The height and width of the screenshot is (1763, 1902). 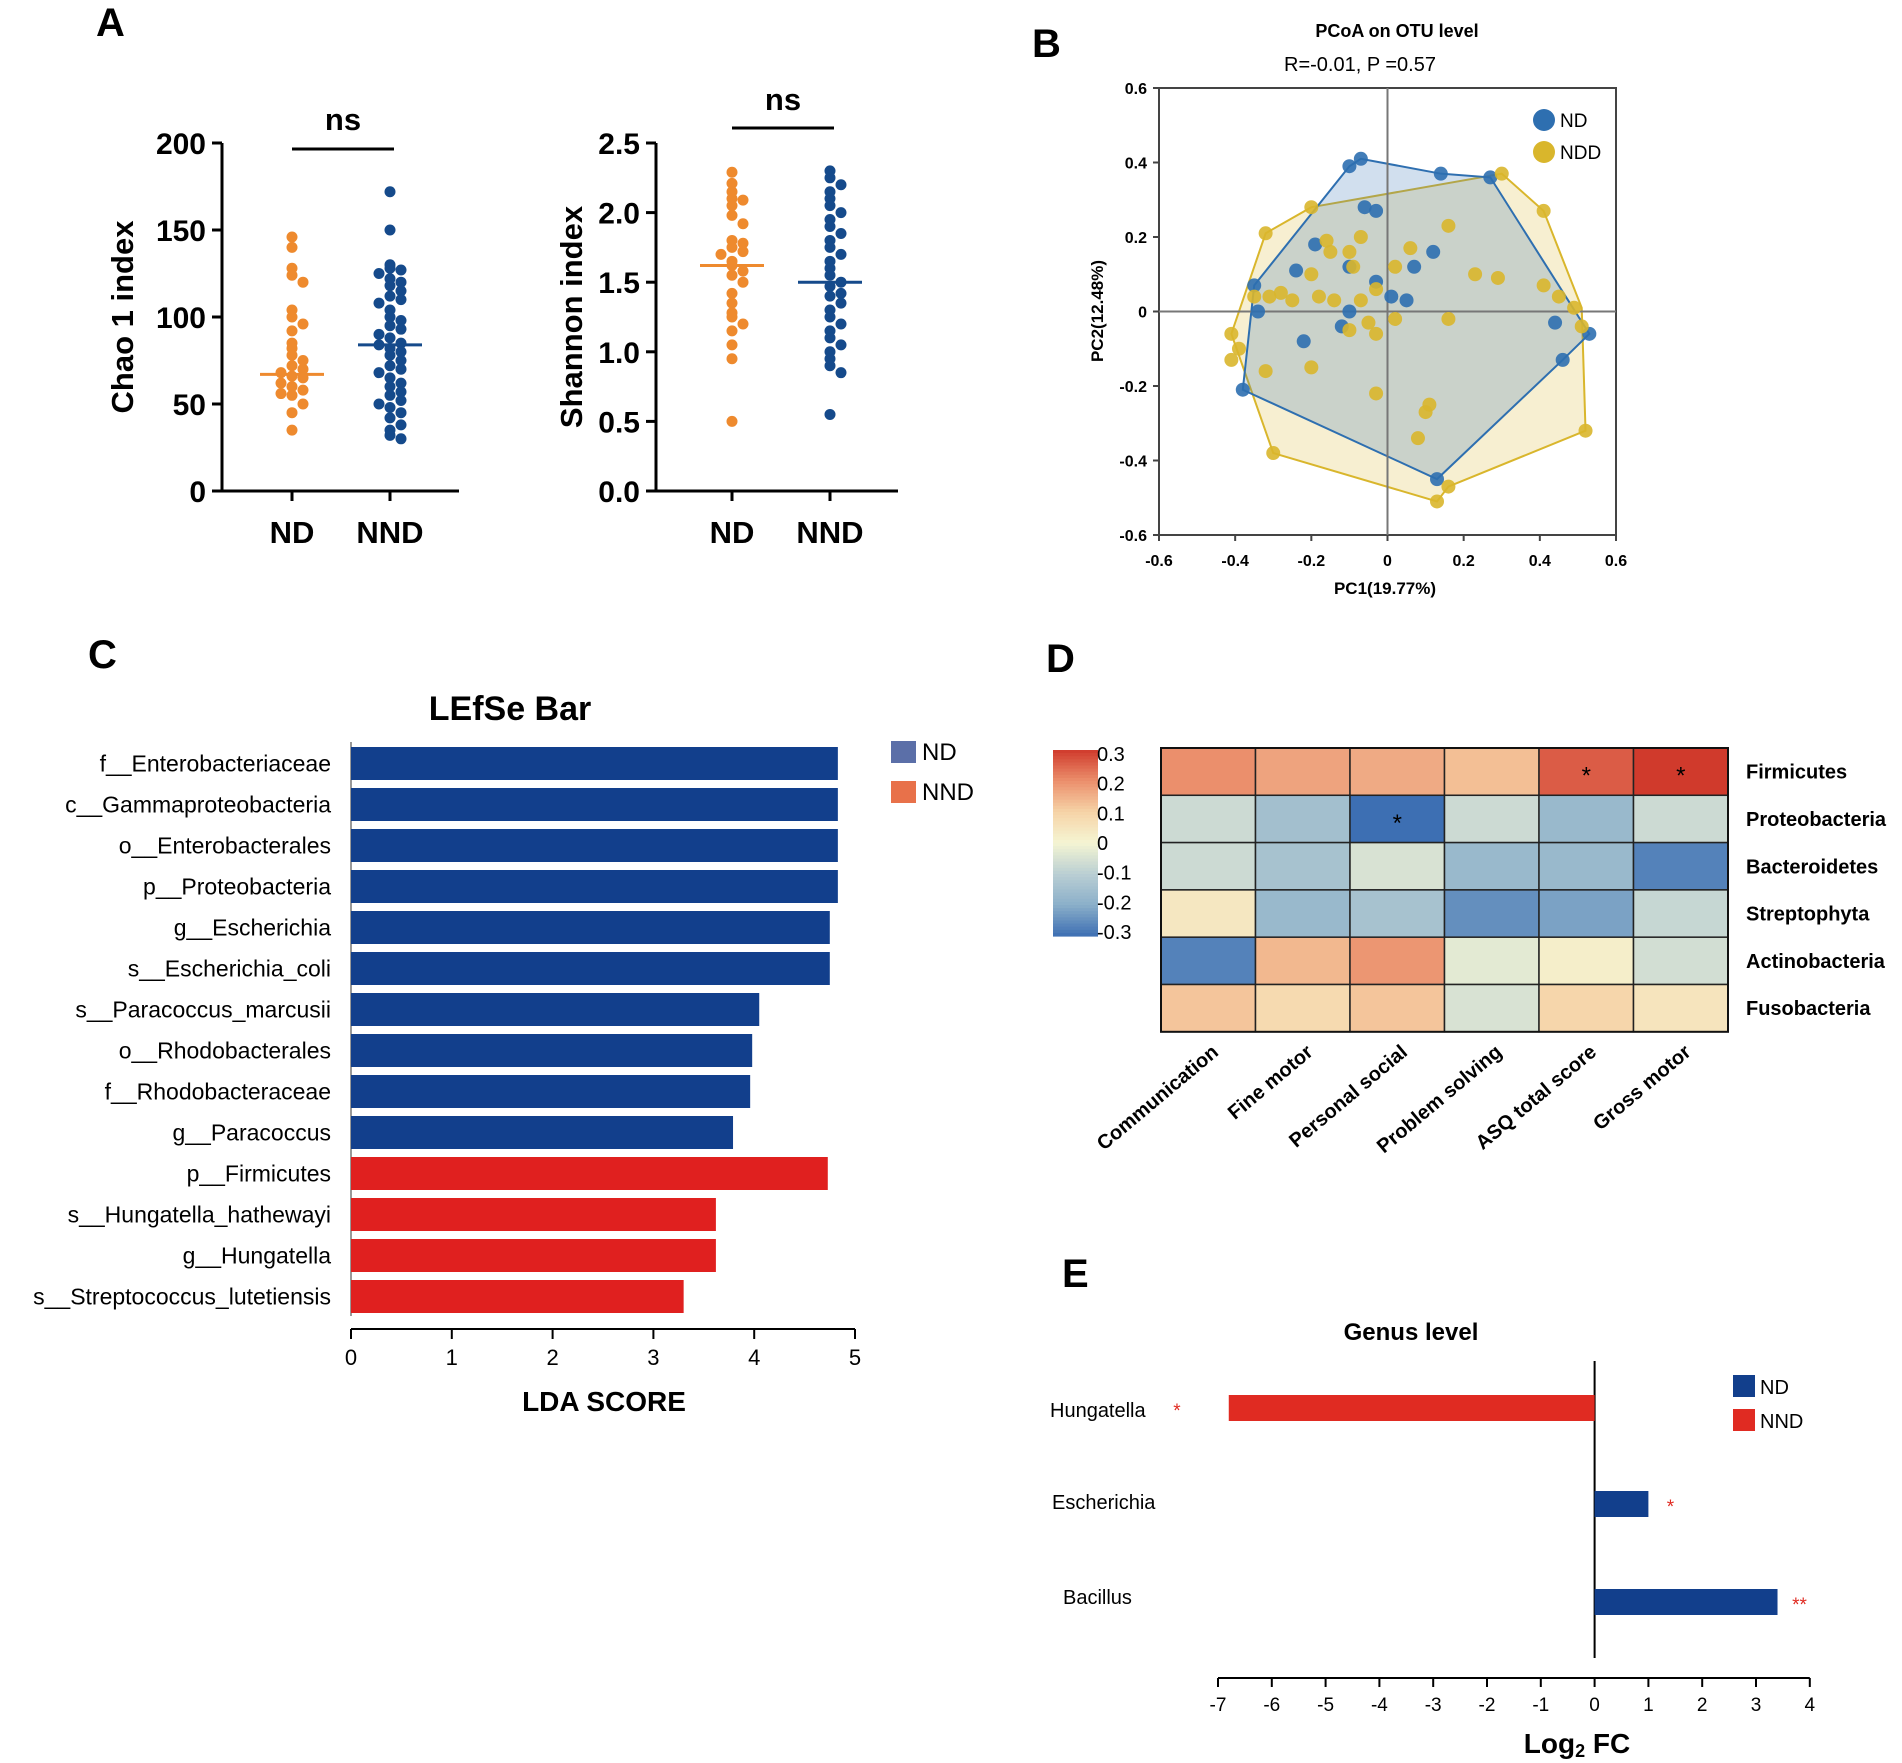 What do you see at coordinates (1136, 89) in the screenshot?
I see `y-tick-label: 0.6` at bounding box center [1136, 89].